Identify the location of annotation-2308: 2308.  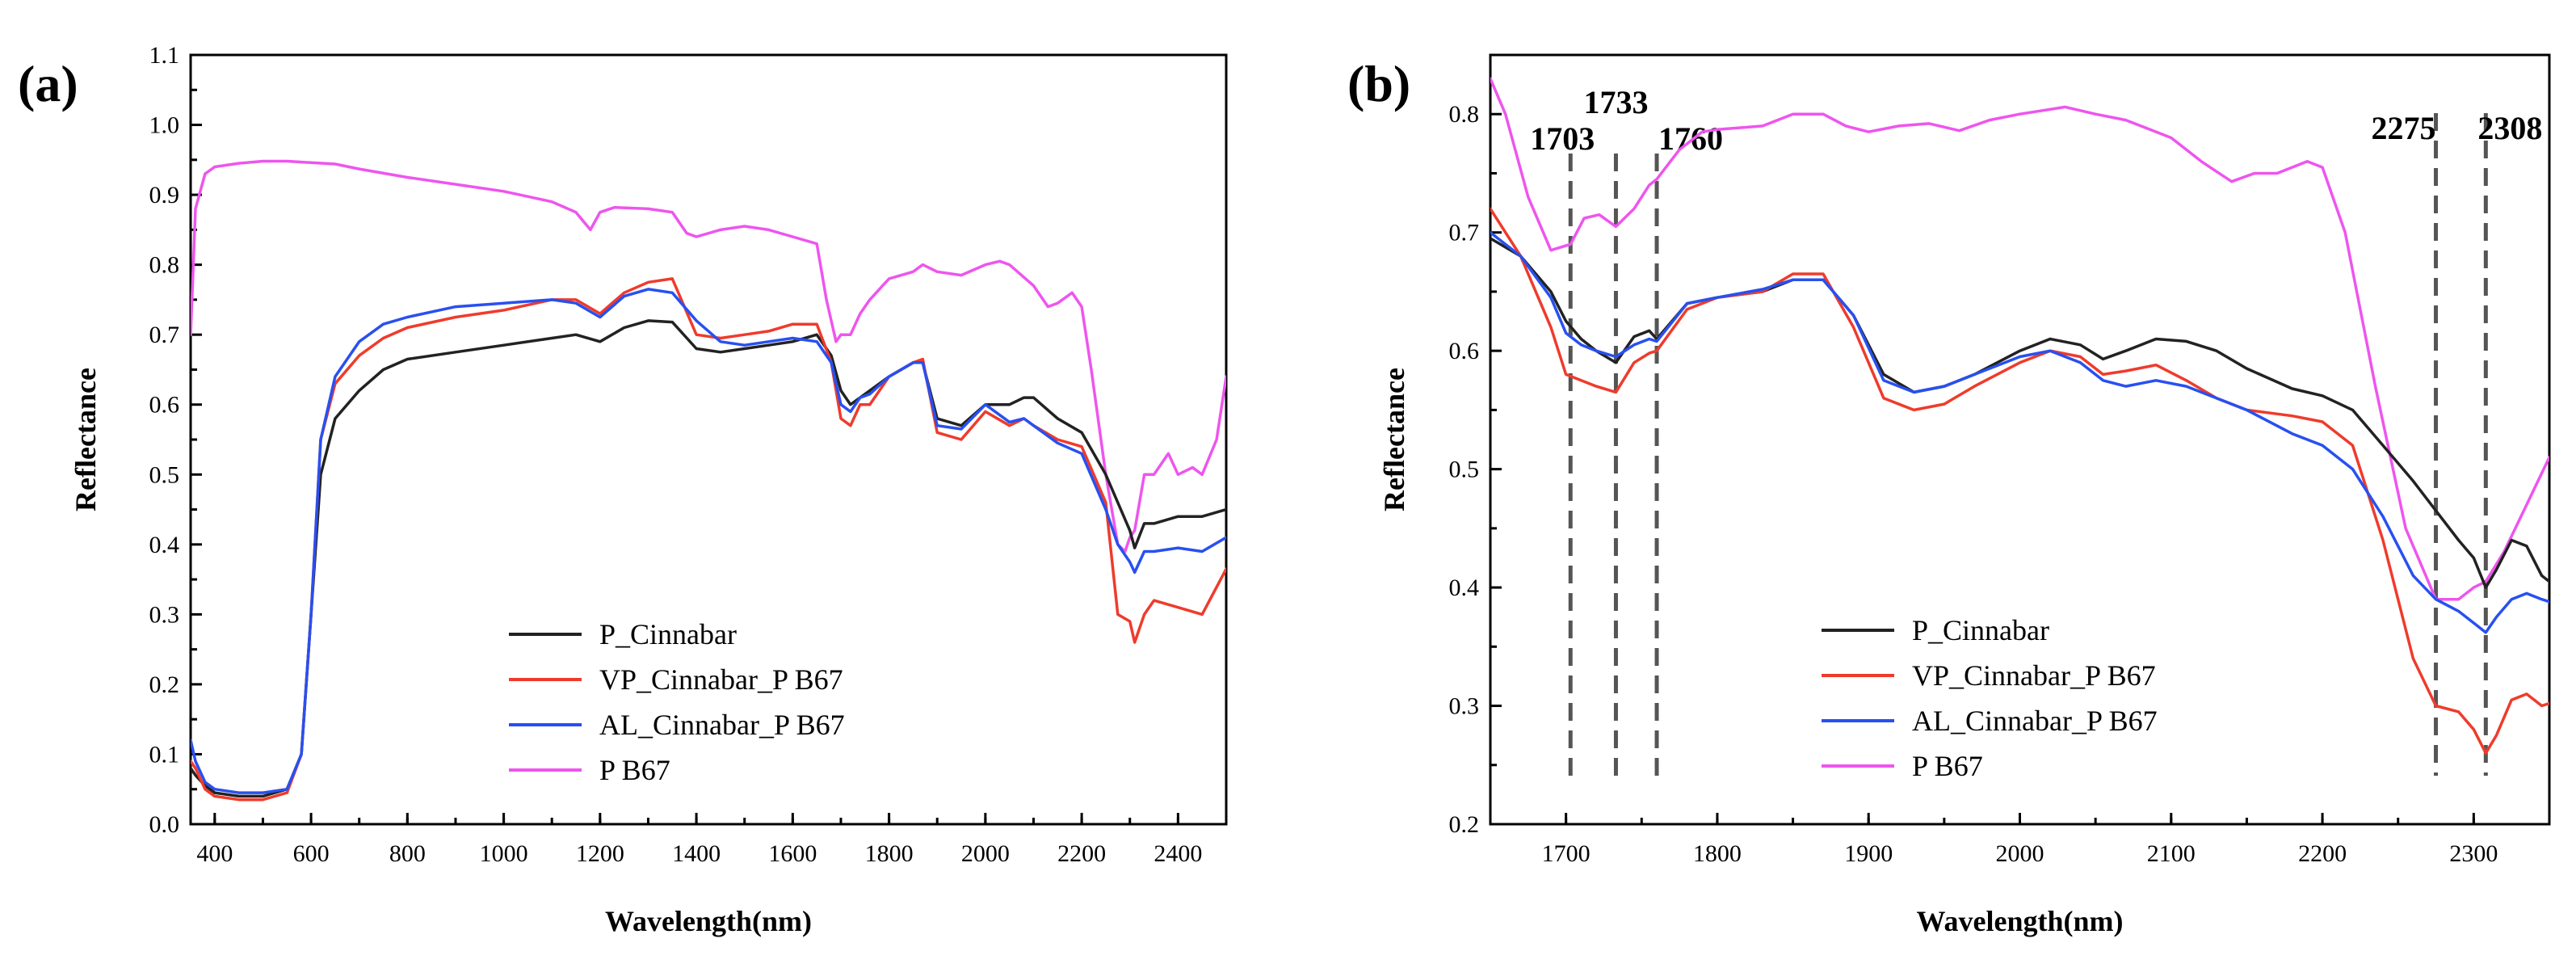
(2509, 128).